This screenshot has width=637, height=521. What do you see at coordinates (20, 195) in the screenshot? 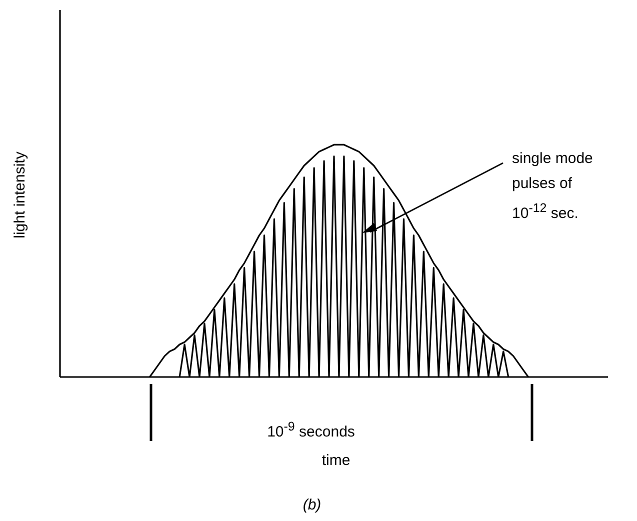
I see `y-axis-title: light intensity` at bounding box center [20, 195].